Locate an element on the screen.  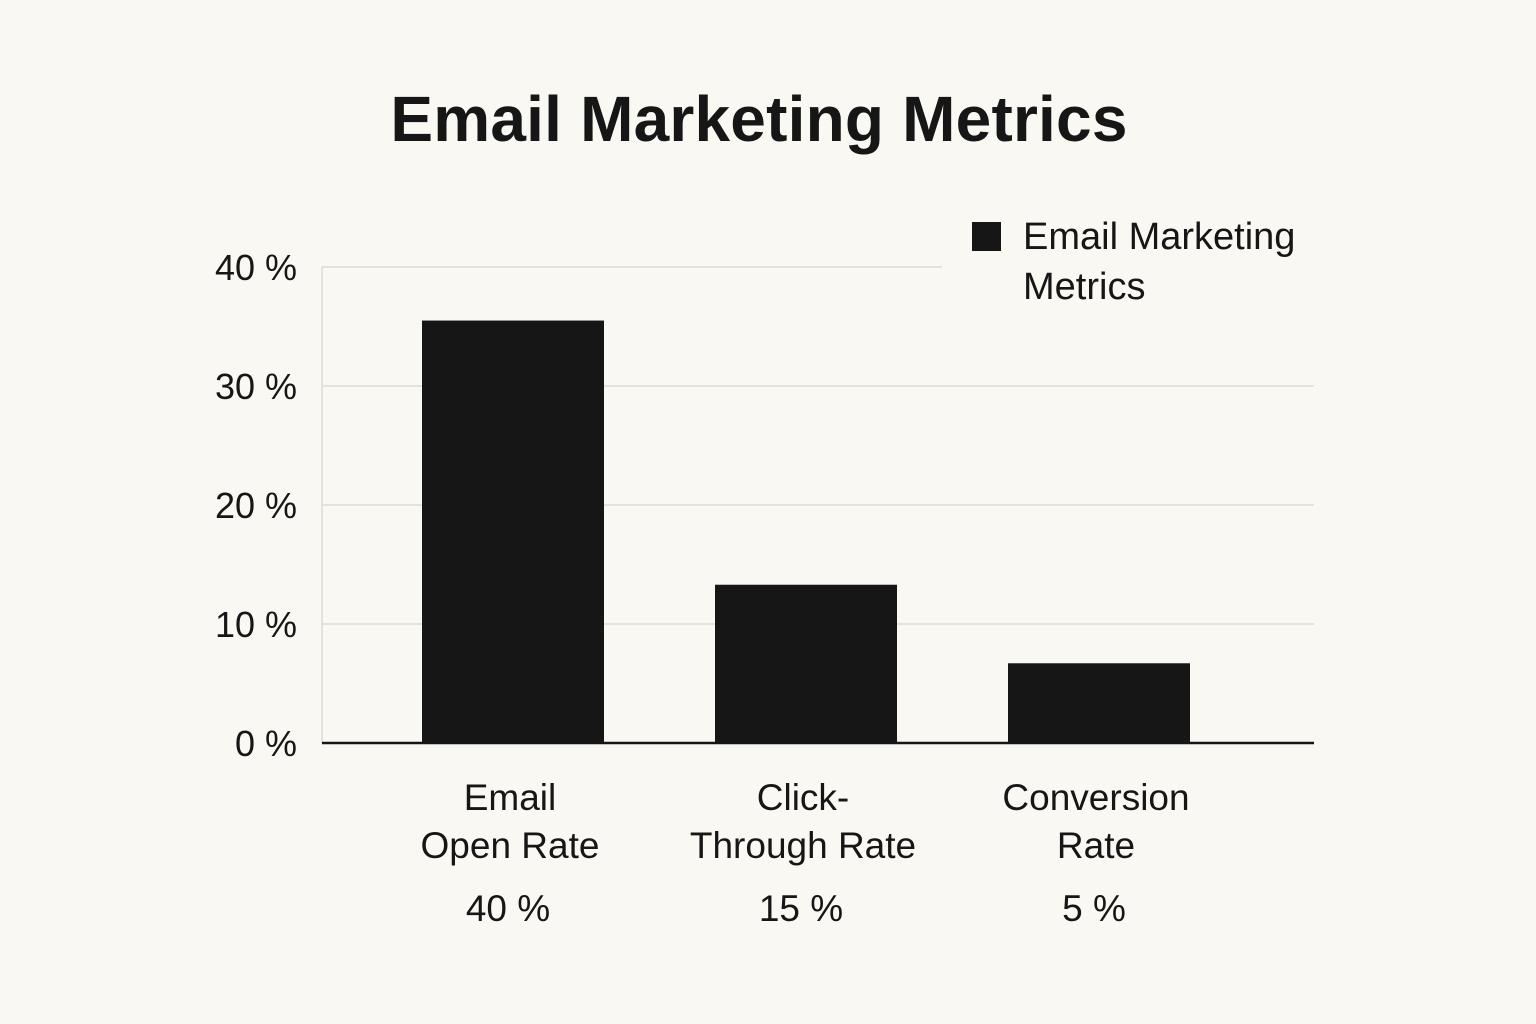
y-tick-label: 30 % is located at coordinates (256, 386).